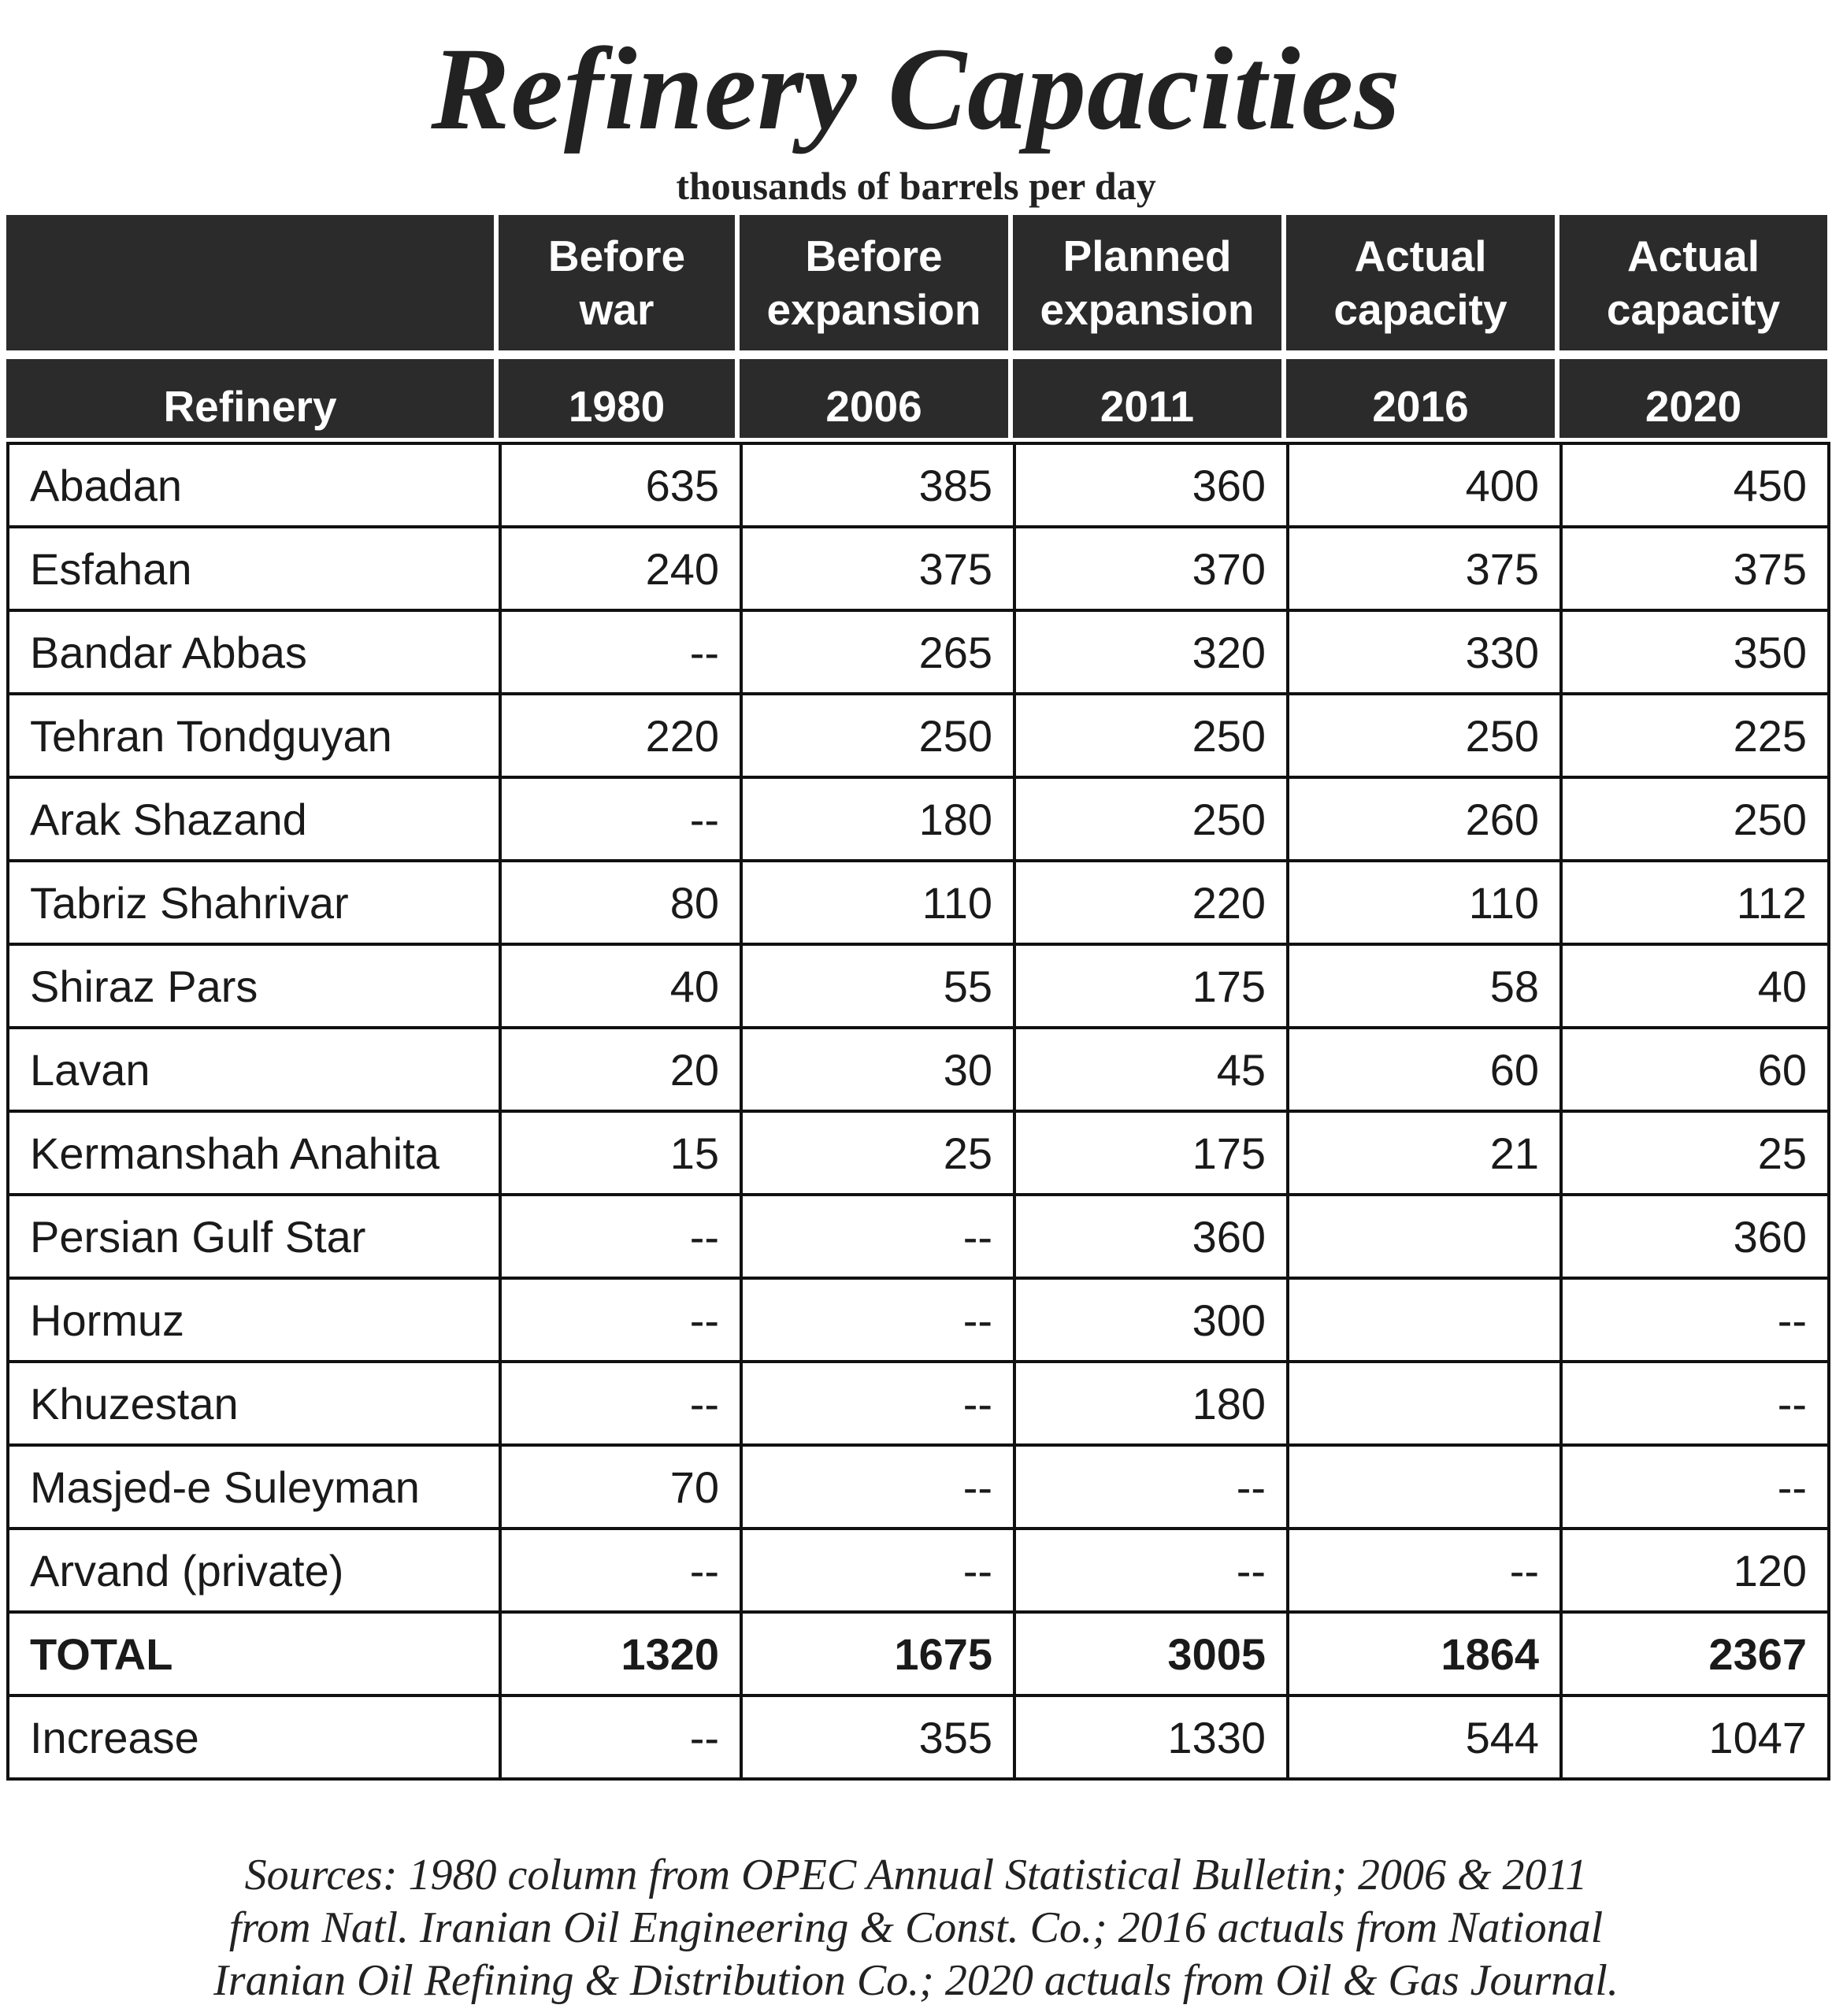  I want to click on table-row: Persian Gulf Star -- -- 360 360, so click(918, 1236).